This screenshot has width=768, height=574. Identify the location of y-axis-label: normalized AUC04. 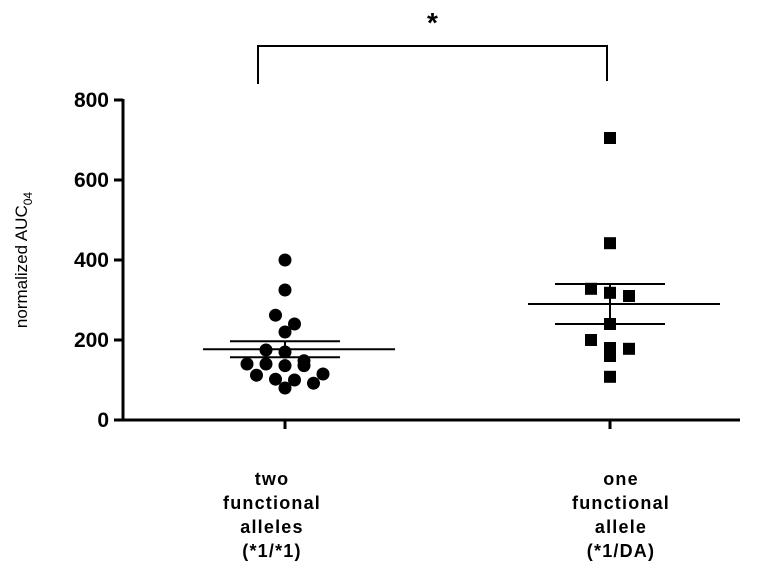
(23, 260).